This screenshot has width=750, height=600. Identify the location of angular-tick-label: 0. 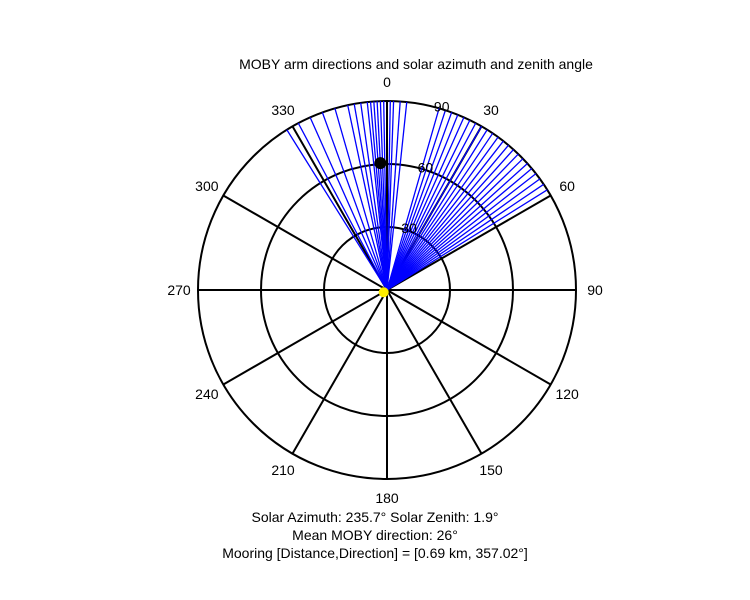
(387, 82).